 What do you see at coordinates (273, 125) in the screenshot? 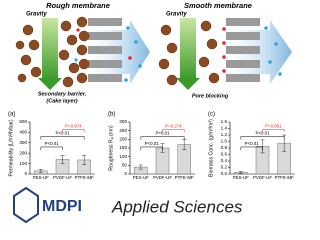
I see `significance-label: P=0.051` at bounding box center [273, 125].